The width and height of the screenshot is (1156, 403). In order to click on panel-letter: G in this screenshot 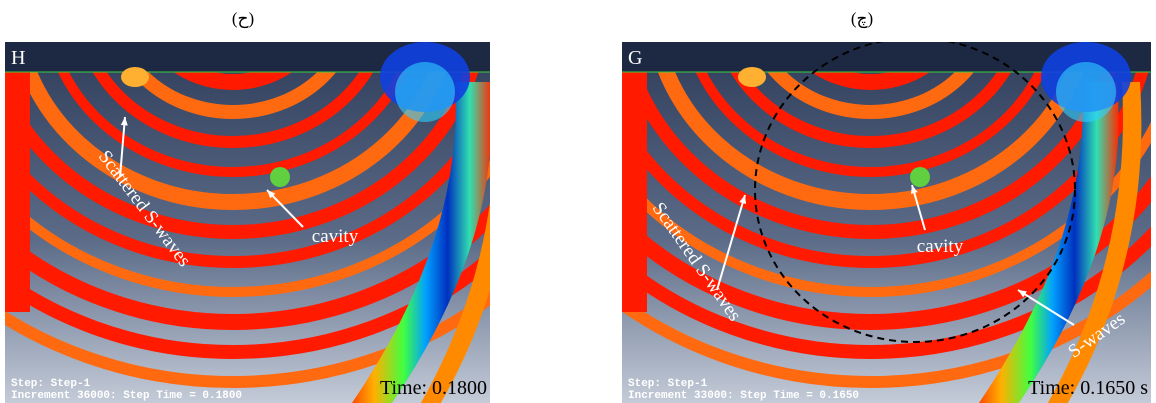, I will do `click(635, 58)`.